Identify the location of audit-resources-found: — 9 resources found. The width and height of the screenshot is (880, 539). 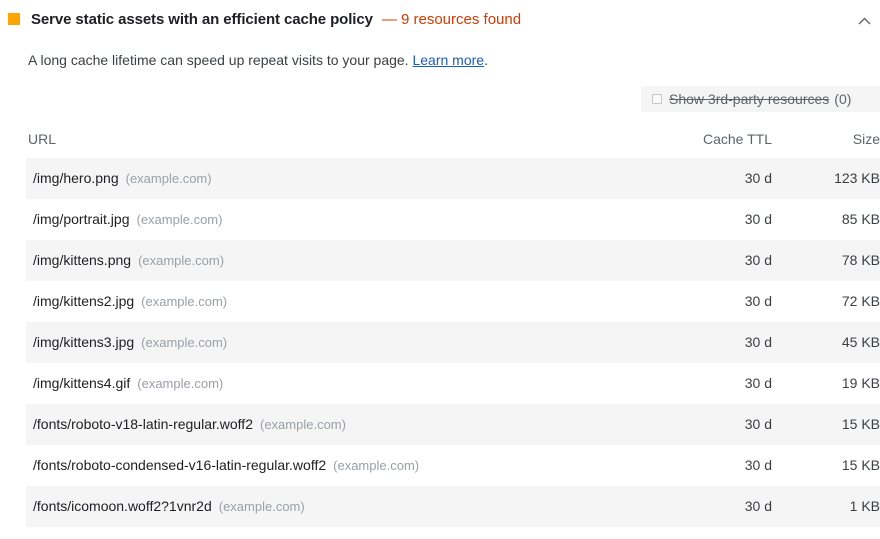
(451, 19).